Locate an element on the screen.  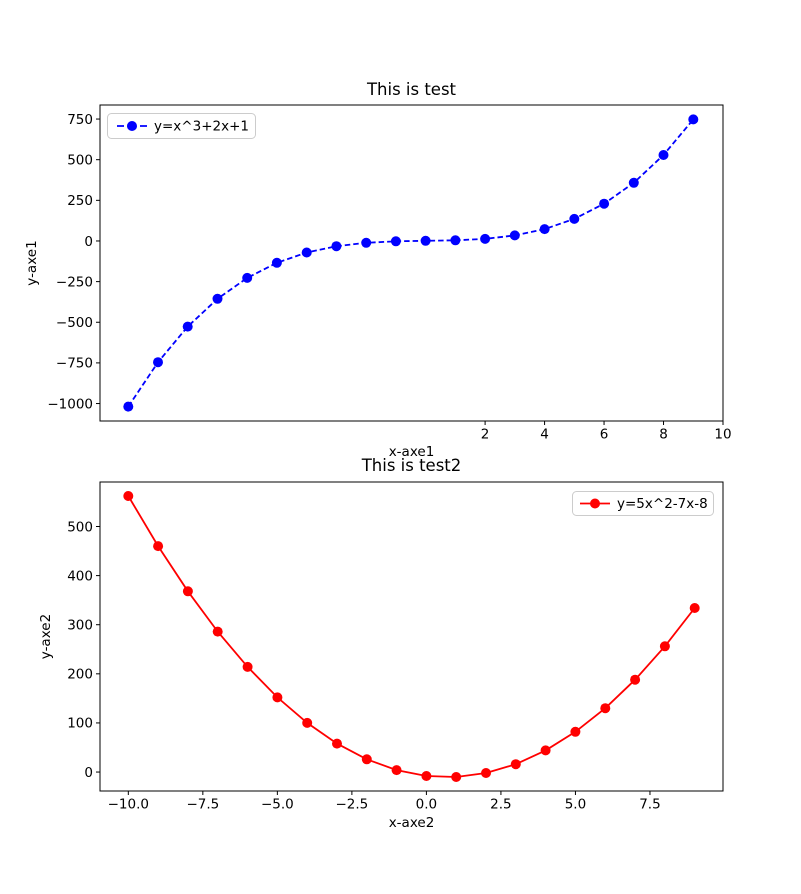
subplot1-ylabel: y-axe1 is located at coordinates (32, 262).